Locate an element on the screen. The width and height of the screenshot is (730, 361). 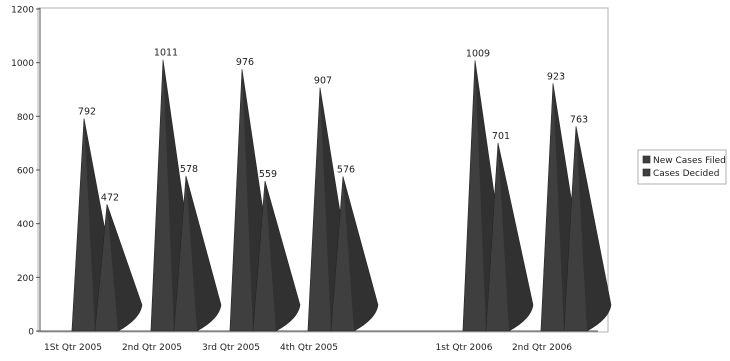
y-tick-label: 1000 is located at coordinates (22, 64).